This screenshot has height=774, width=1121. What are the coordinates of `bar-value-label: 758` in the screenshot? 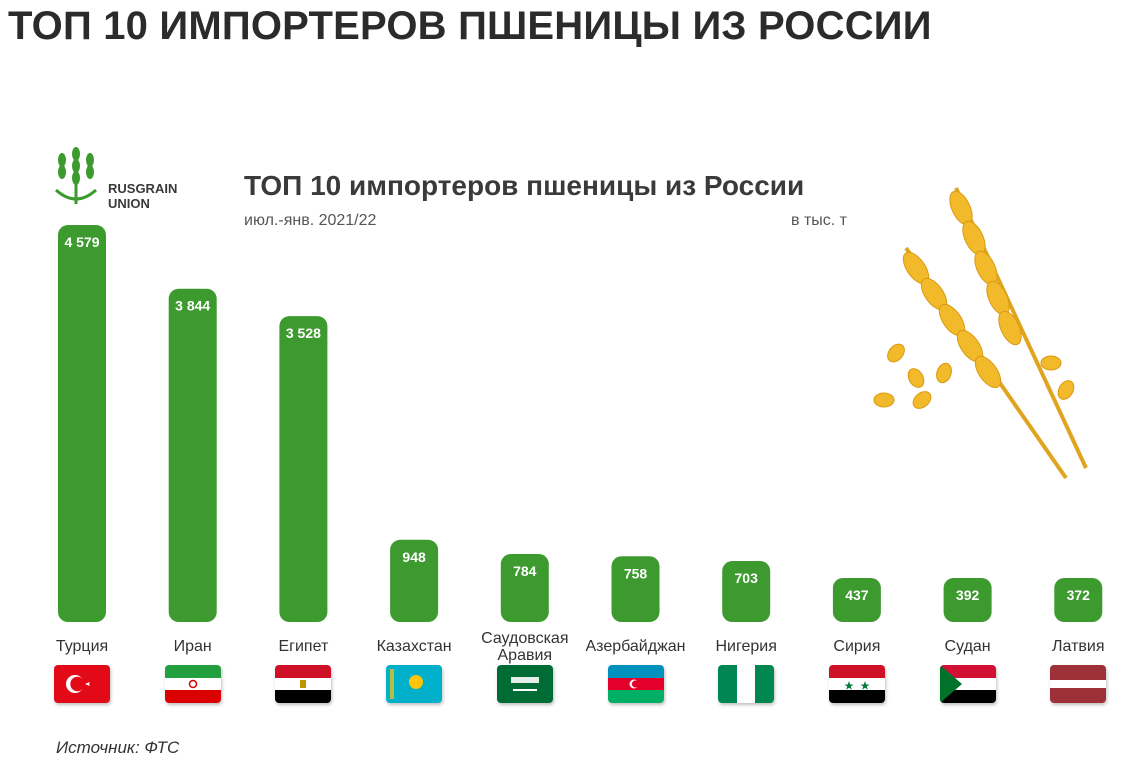 It's located at (636, 573).